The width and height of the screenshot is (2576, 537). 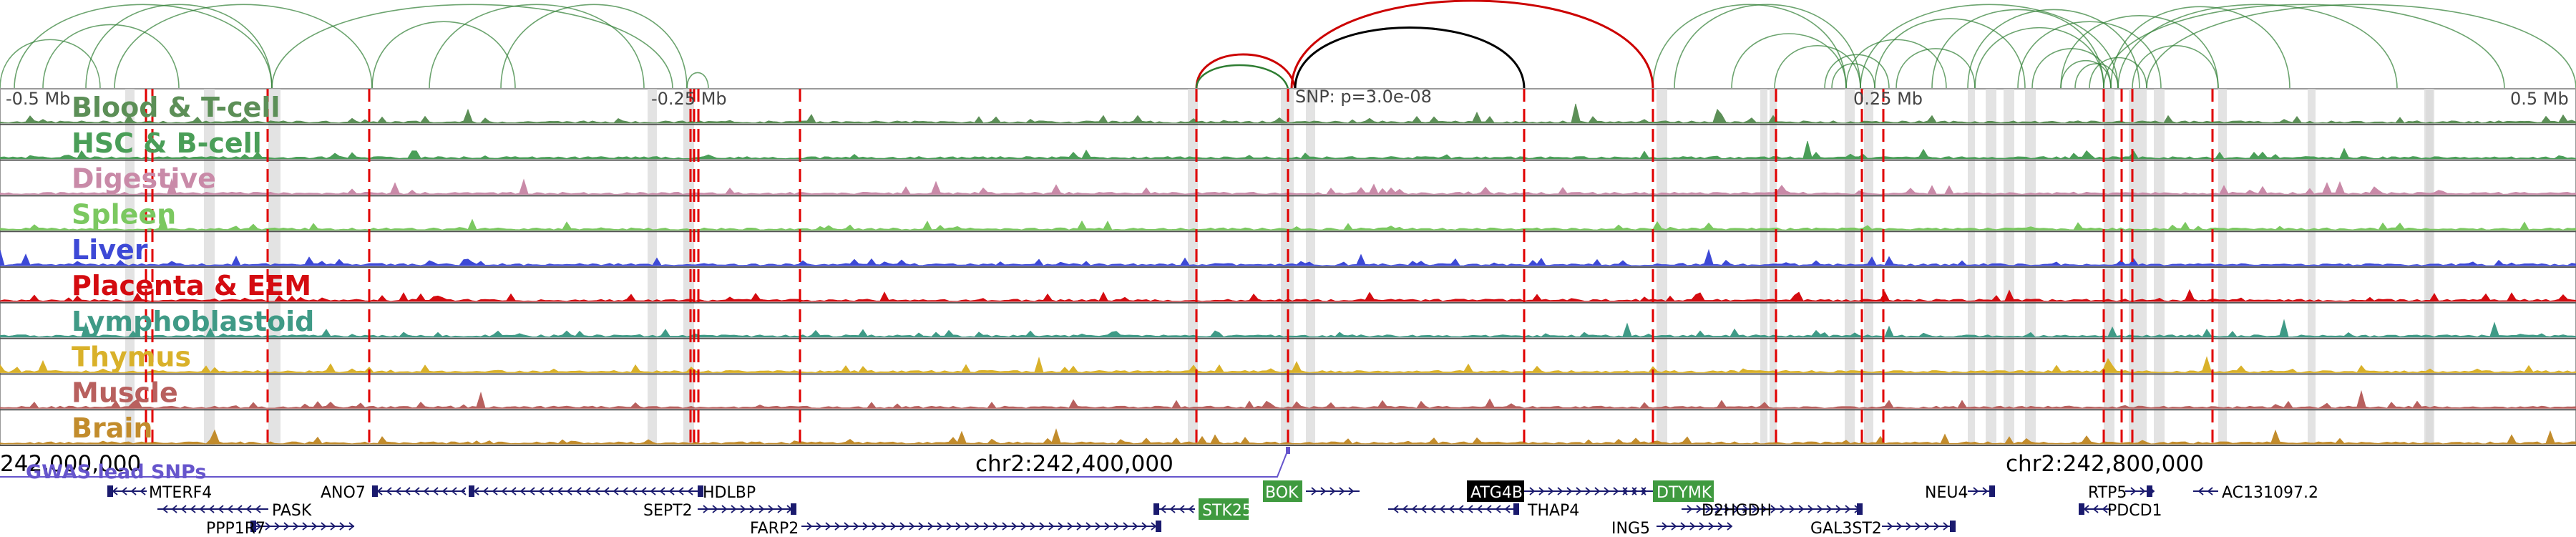 What do you see at coordinates (1553, 511) in the screenshot?
I see `gene-label-thap4: THAP4` at bounding box center [1553, 511].